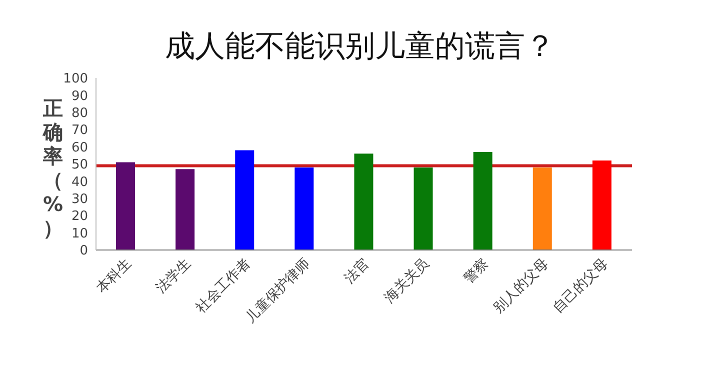  Describe the element at coordinates (84, 251) in the screenshot. I see `y-tick-label: 0` at that location.